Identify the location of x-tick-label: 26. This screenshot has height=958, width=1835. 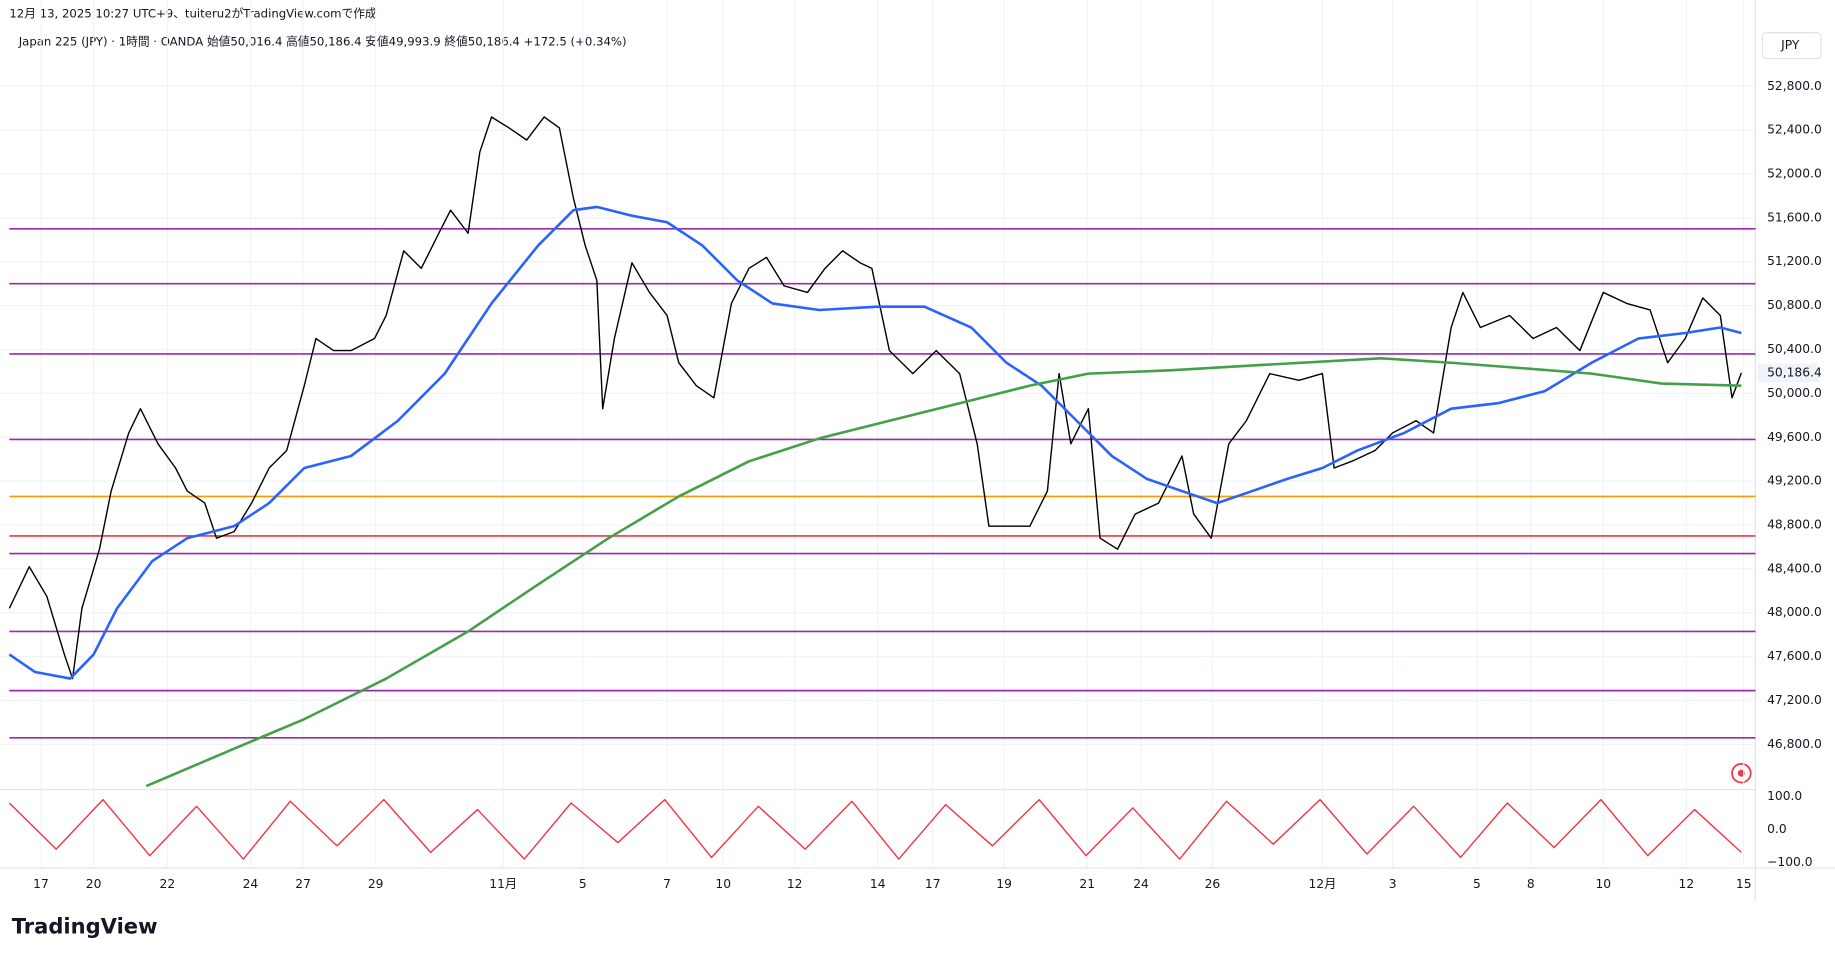
(1213, 884).